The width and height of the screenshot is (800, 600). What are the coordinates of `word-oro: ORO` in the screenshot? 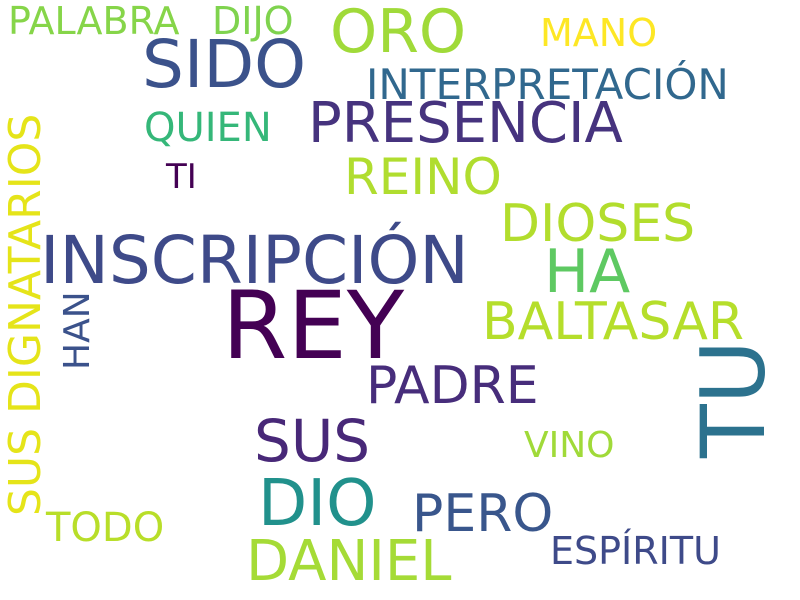 It's located at (398, 33).